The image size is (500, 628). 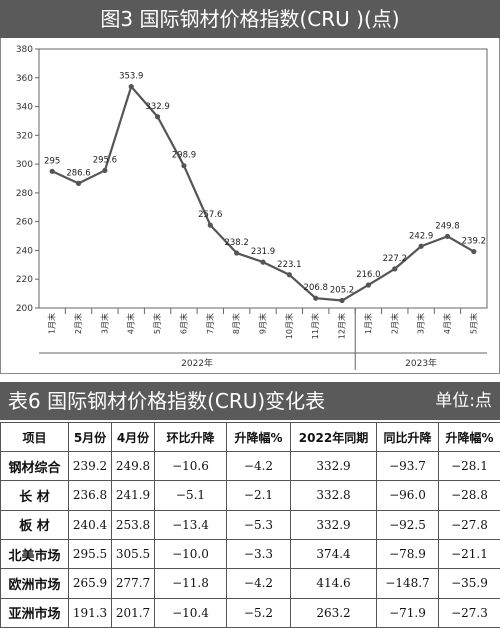 What do you see at coordinates (407, 612) in the screenshot?
I see `table-cell: −71.9` at bounding box center [407, 612].